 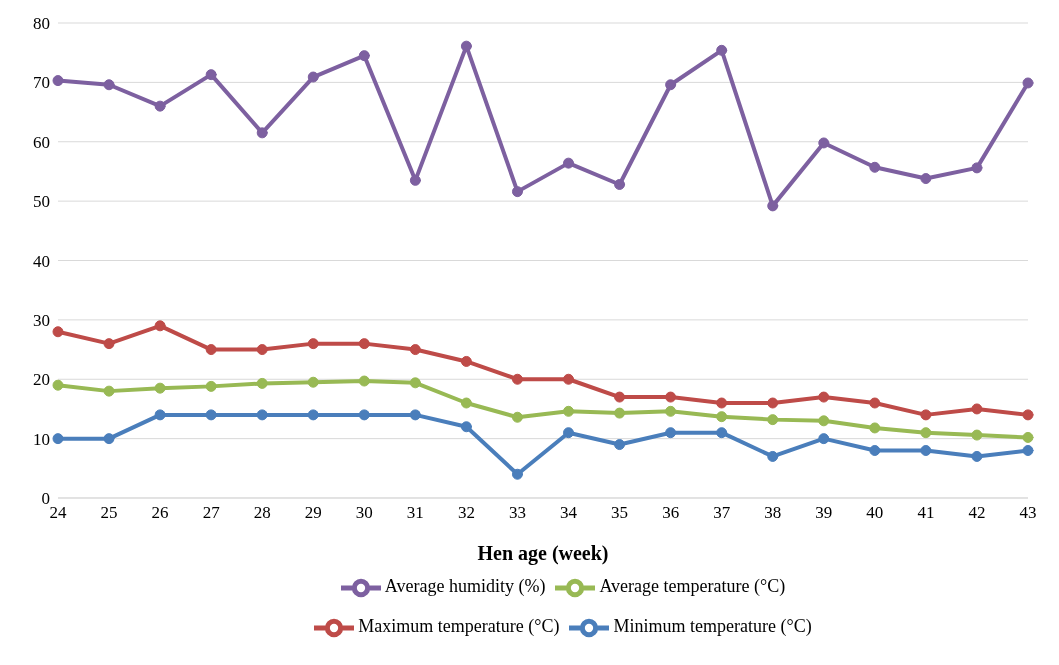 I want to click on x-tick-label: 42, so click(x=977, y=513).